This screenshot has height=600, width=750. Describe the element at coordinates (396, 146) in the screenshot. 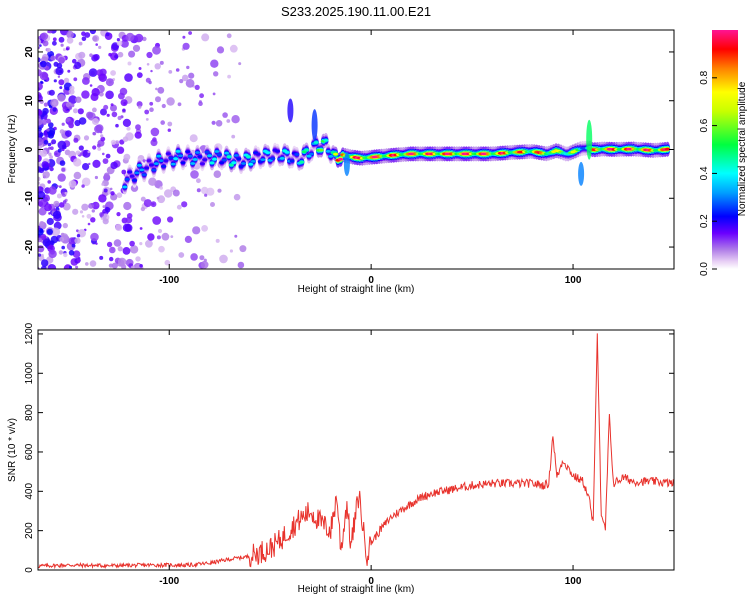

I see `spectrogram-ridge` at that location.